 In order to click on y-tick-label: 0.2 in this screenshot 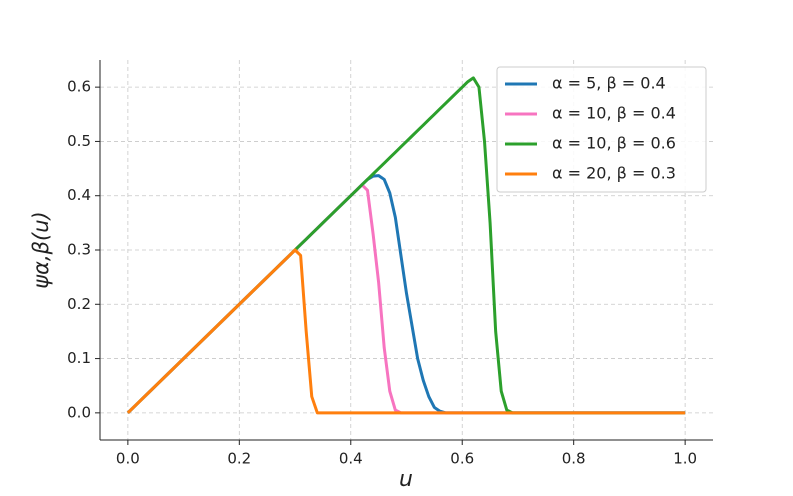, I will do `click(79, 304)`.